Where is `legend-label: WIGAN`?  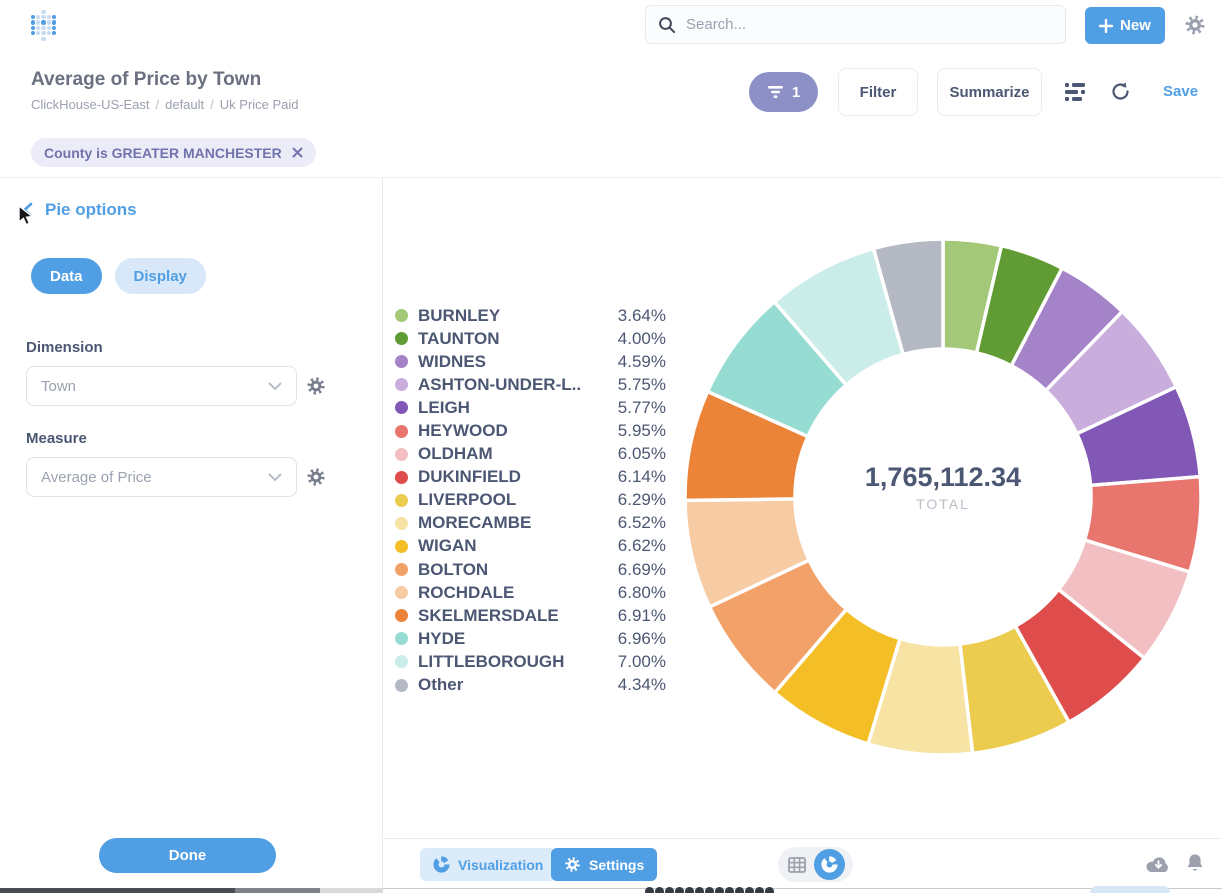 legend-label: WIGAN is located at coordinates (447, 546).